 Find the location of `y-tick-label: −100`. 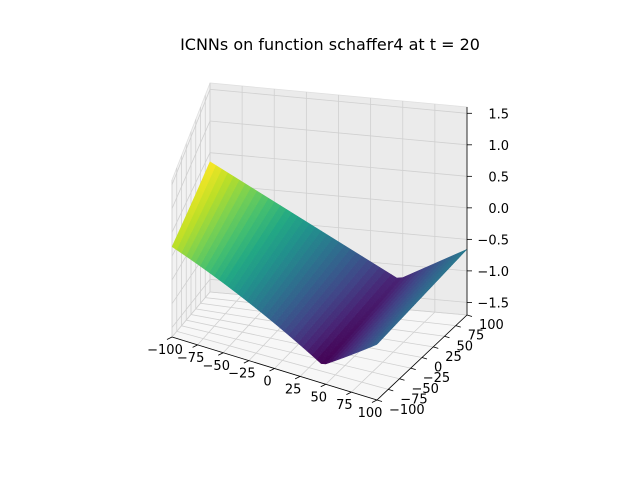

y-tick-label: −100 is located at coordinates (407, 410).